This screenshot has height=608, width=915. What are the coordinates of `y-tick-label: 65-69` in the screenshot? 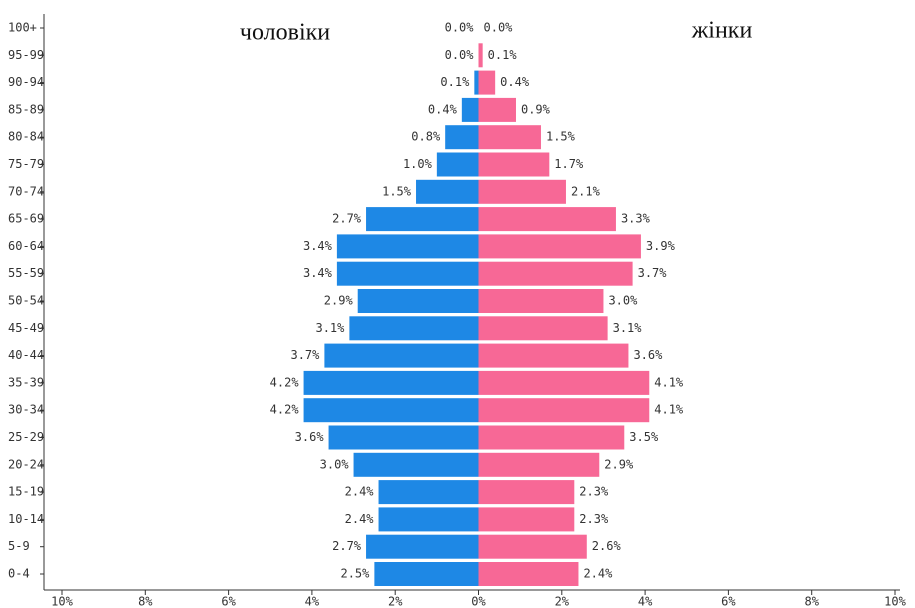 It's located at (26, 219).